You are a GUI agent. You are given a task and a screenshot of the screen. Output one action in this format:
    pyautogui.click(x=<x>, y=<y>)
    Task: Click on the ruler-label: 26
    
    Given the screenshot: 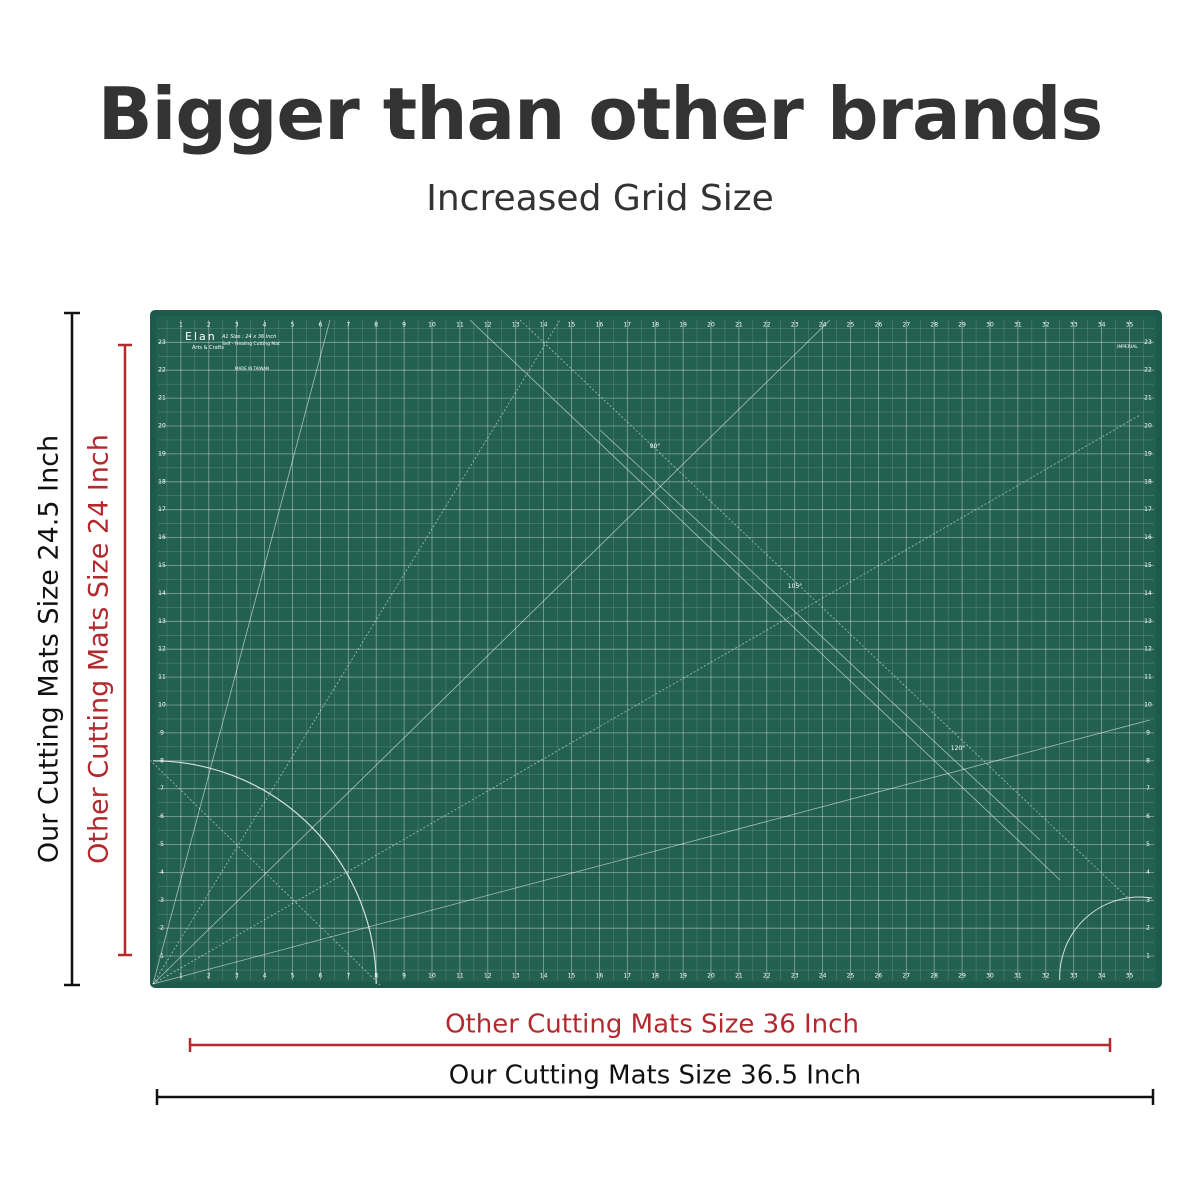 What is the action you would take?
    pyautogui.click(x=879, y=325)
    